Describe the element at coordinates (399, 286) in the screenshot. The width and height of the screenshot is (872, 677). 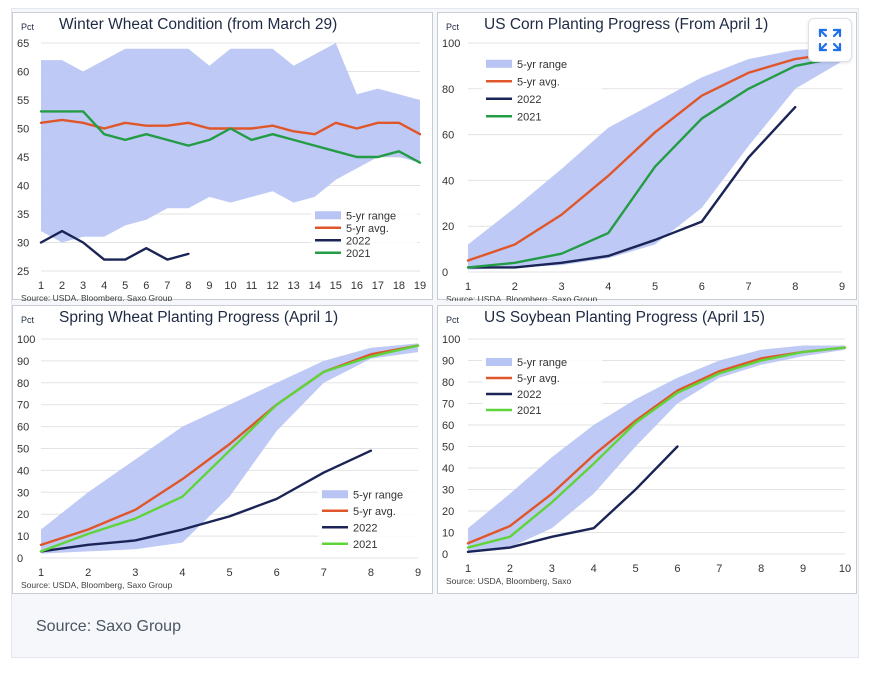
I see `x-tick-label: 18` at that location.